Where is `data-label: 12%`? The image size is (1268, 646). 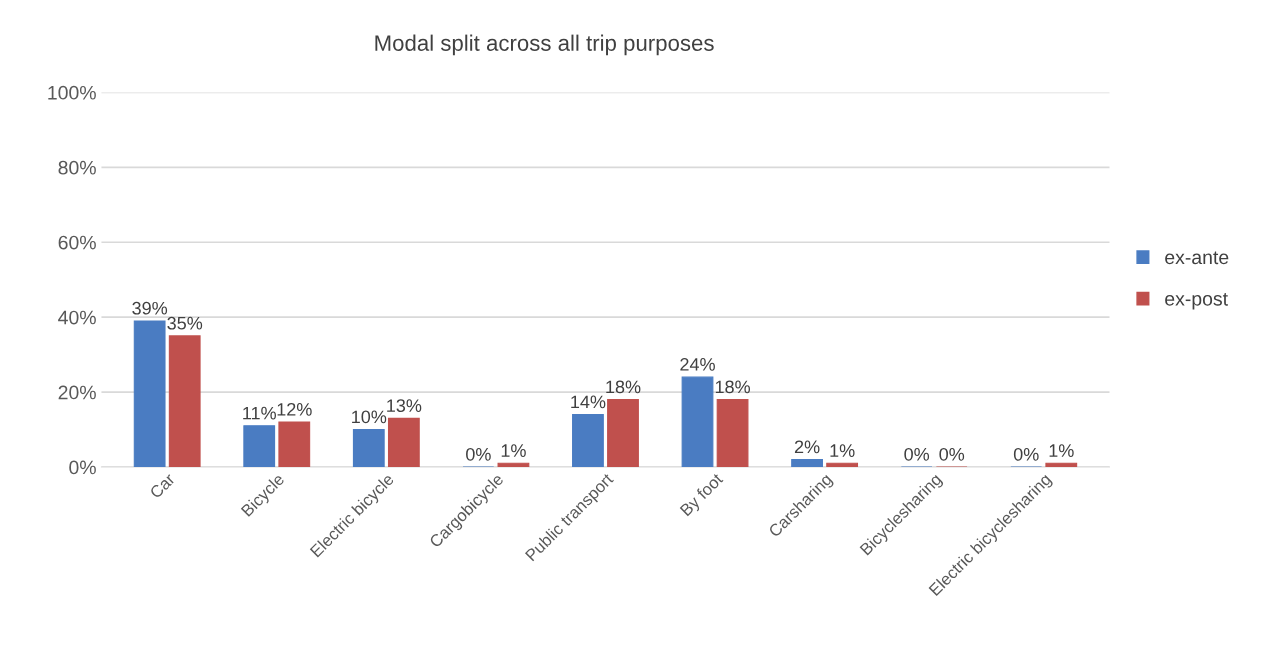
data-label: 12% is located at coordinates (294, 409).